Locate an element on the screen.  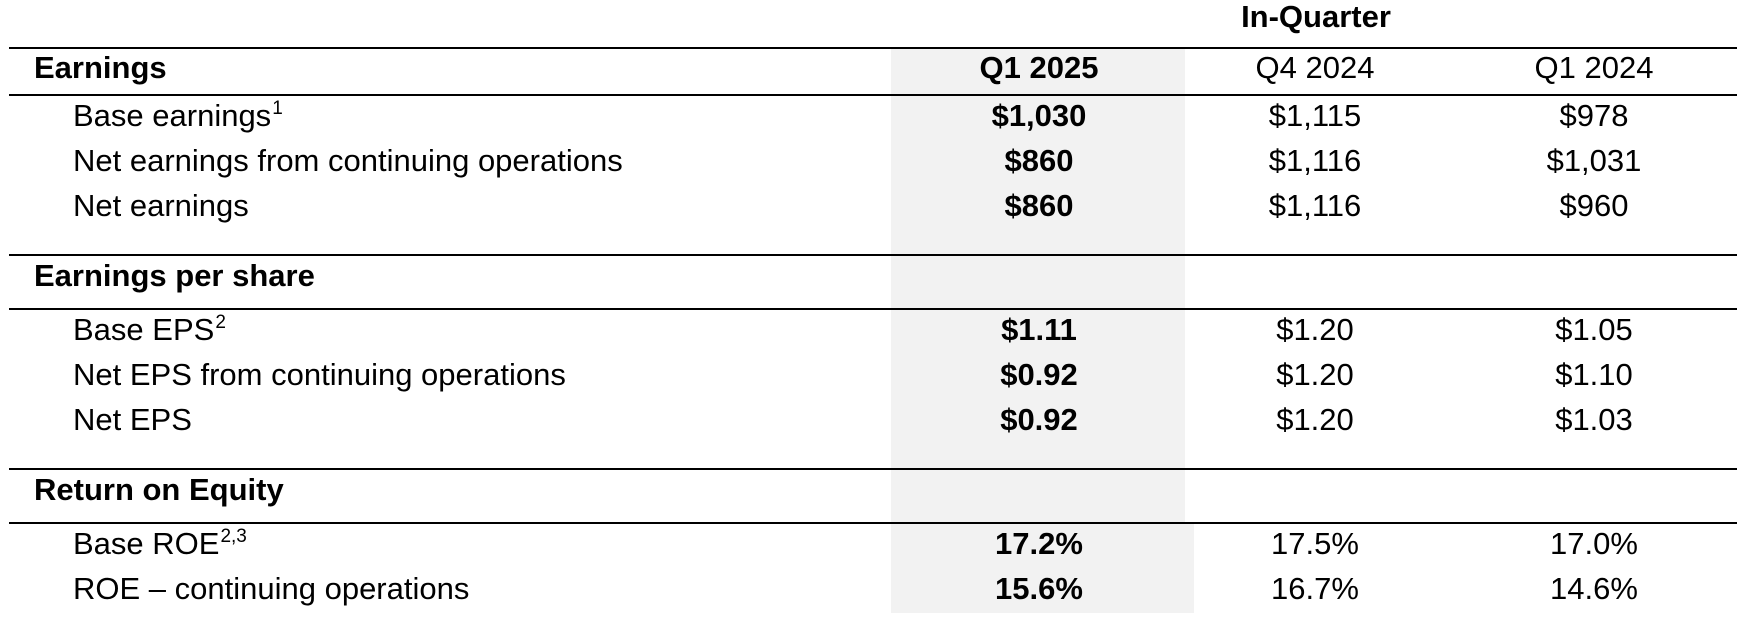
section-rule-roe-bottom is located at coordinates (873, 523).